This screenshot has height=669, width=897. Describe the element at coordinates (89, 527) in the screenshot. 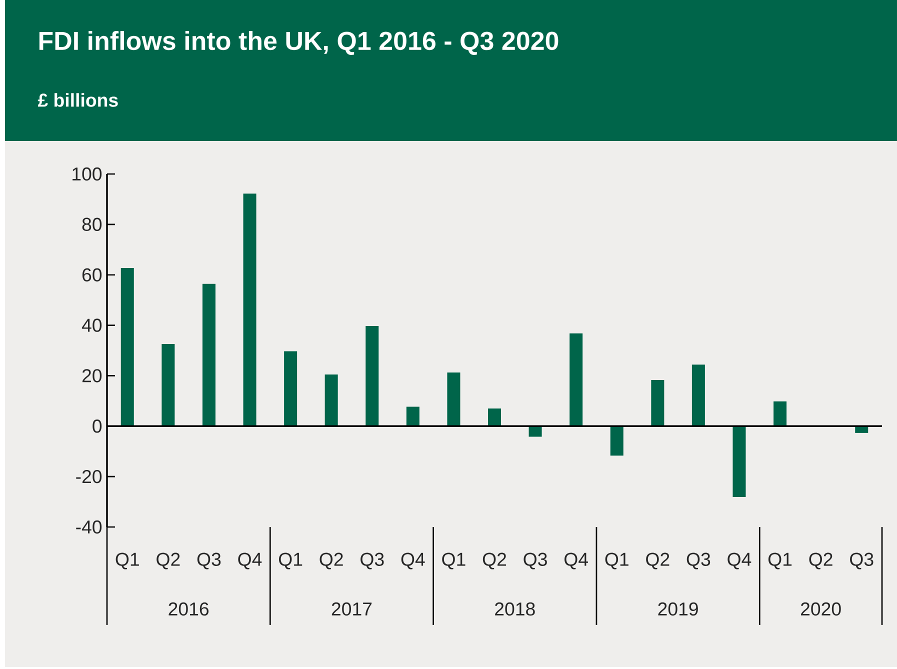

I see `y-tick-label: -40` at that location.